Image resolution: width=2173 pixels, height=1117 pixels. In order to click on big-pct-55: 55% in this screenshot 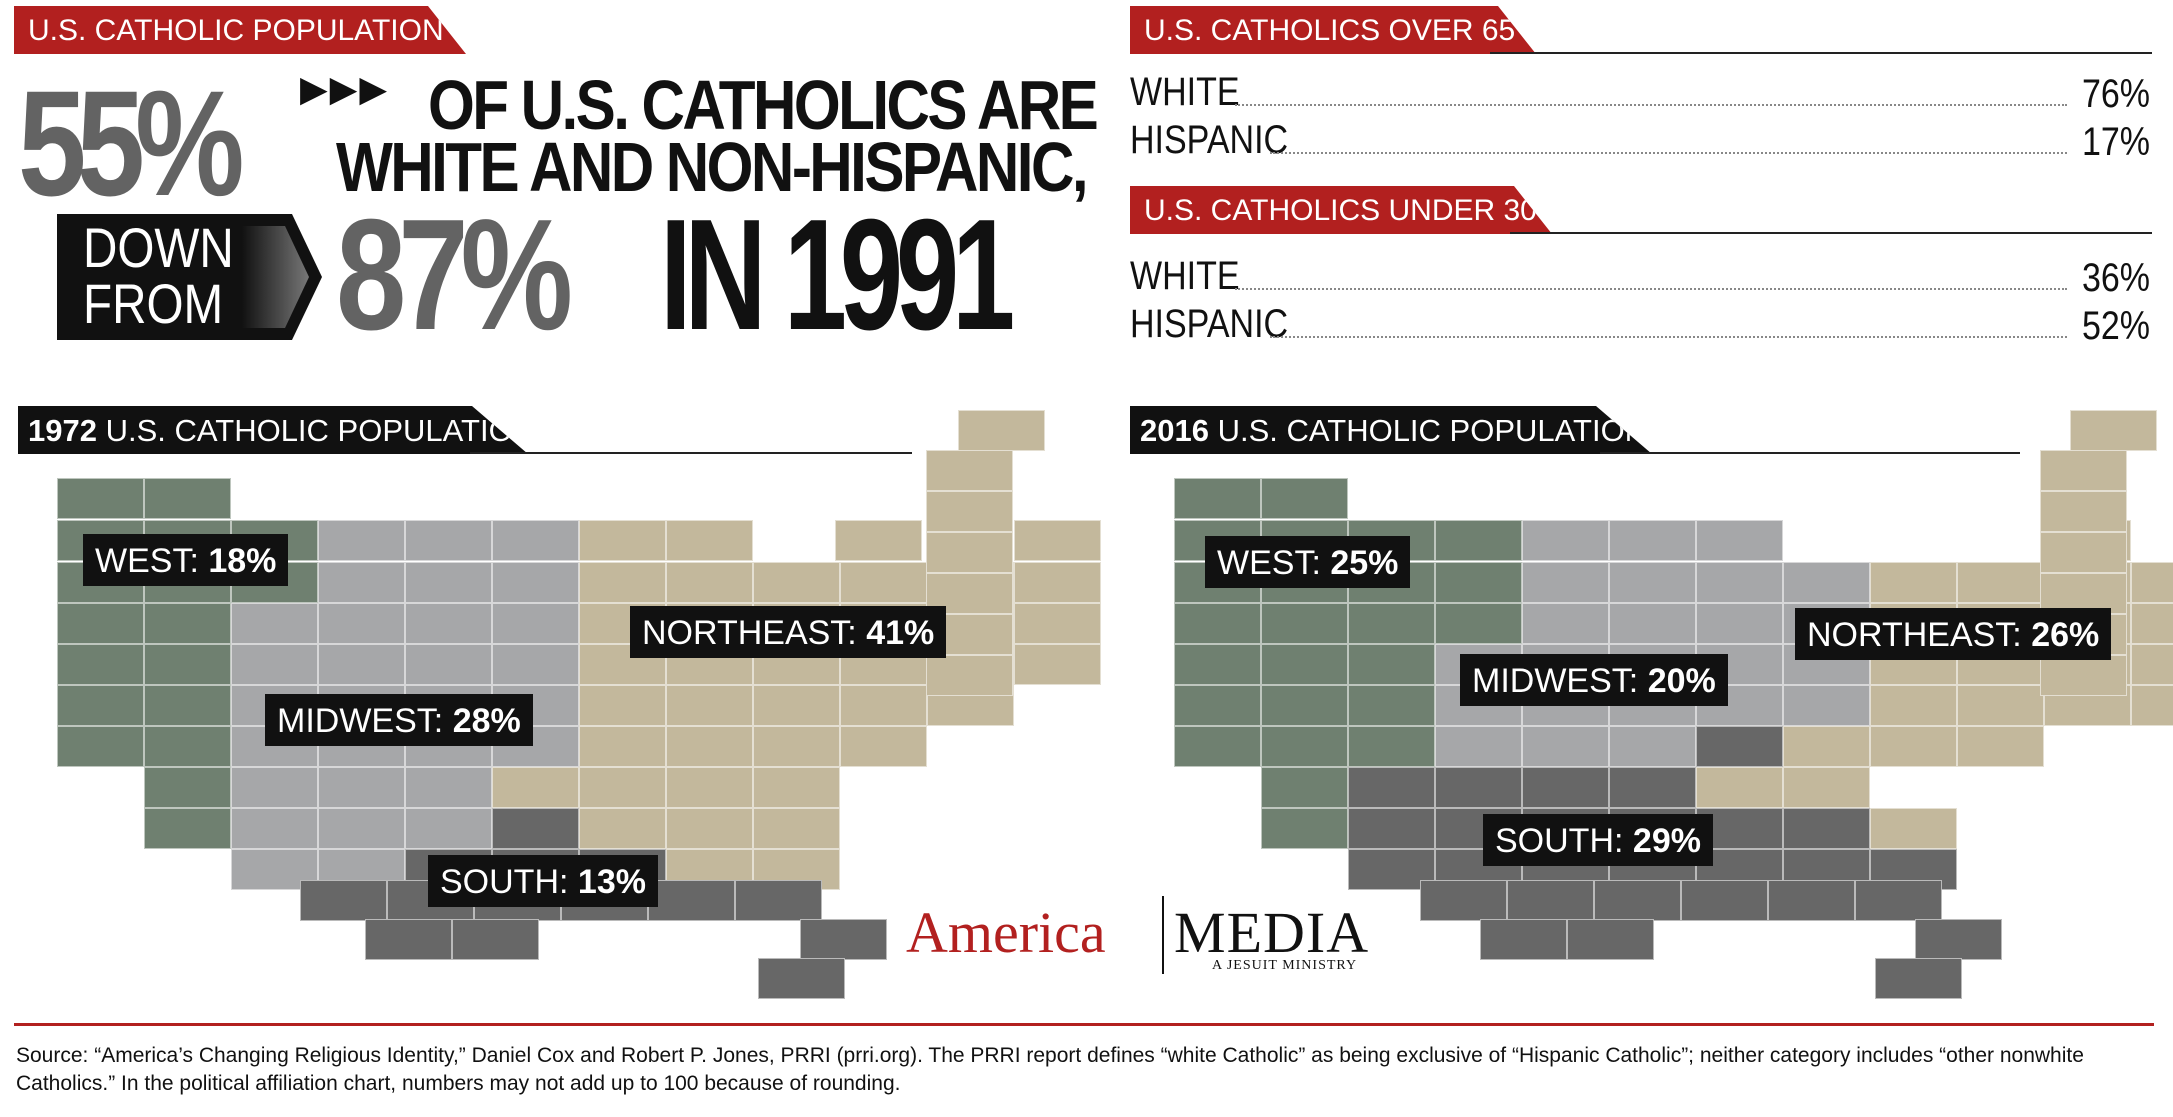, I will do `click(131, 143)`.